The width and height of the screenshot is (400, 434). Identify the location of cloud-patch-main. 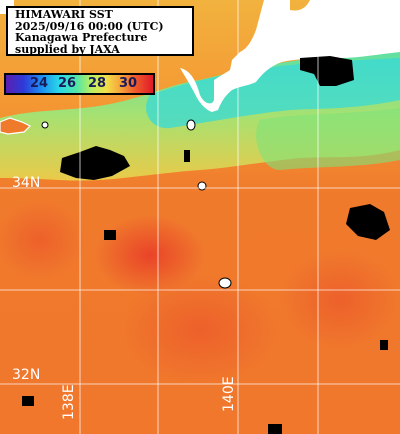
(95, 163).